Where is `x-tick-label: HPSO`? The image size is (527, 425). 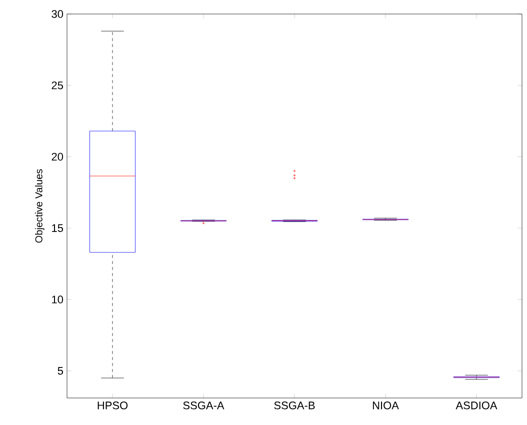 x-tick-label: HPSO is located at coordinates (113, 406).